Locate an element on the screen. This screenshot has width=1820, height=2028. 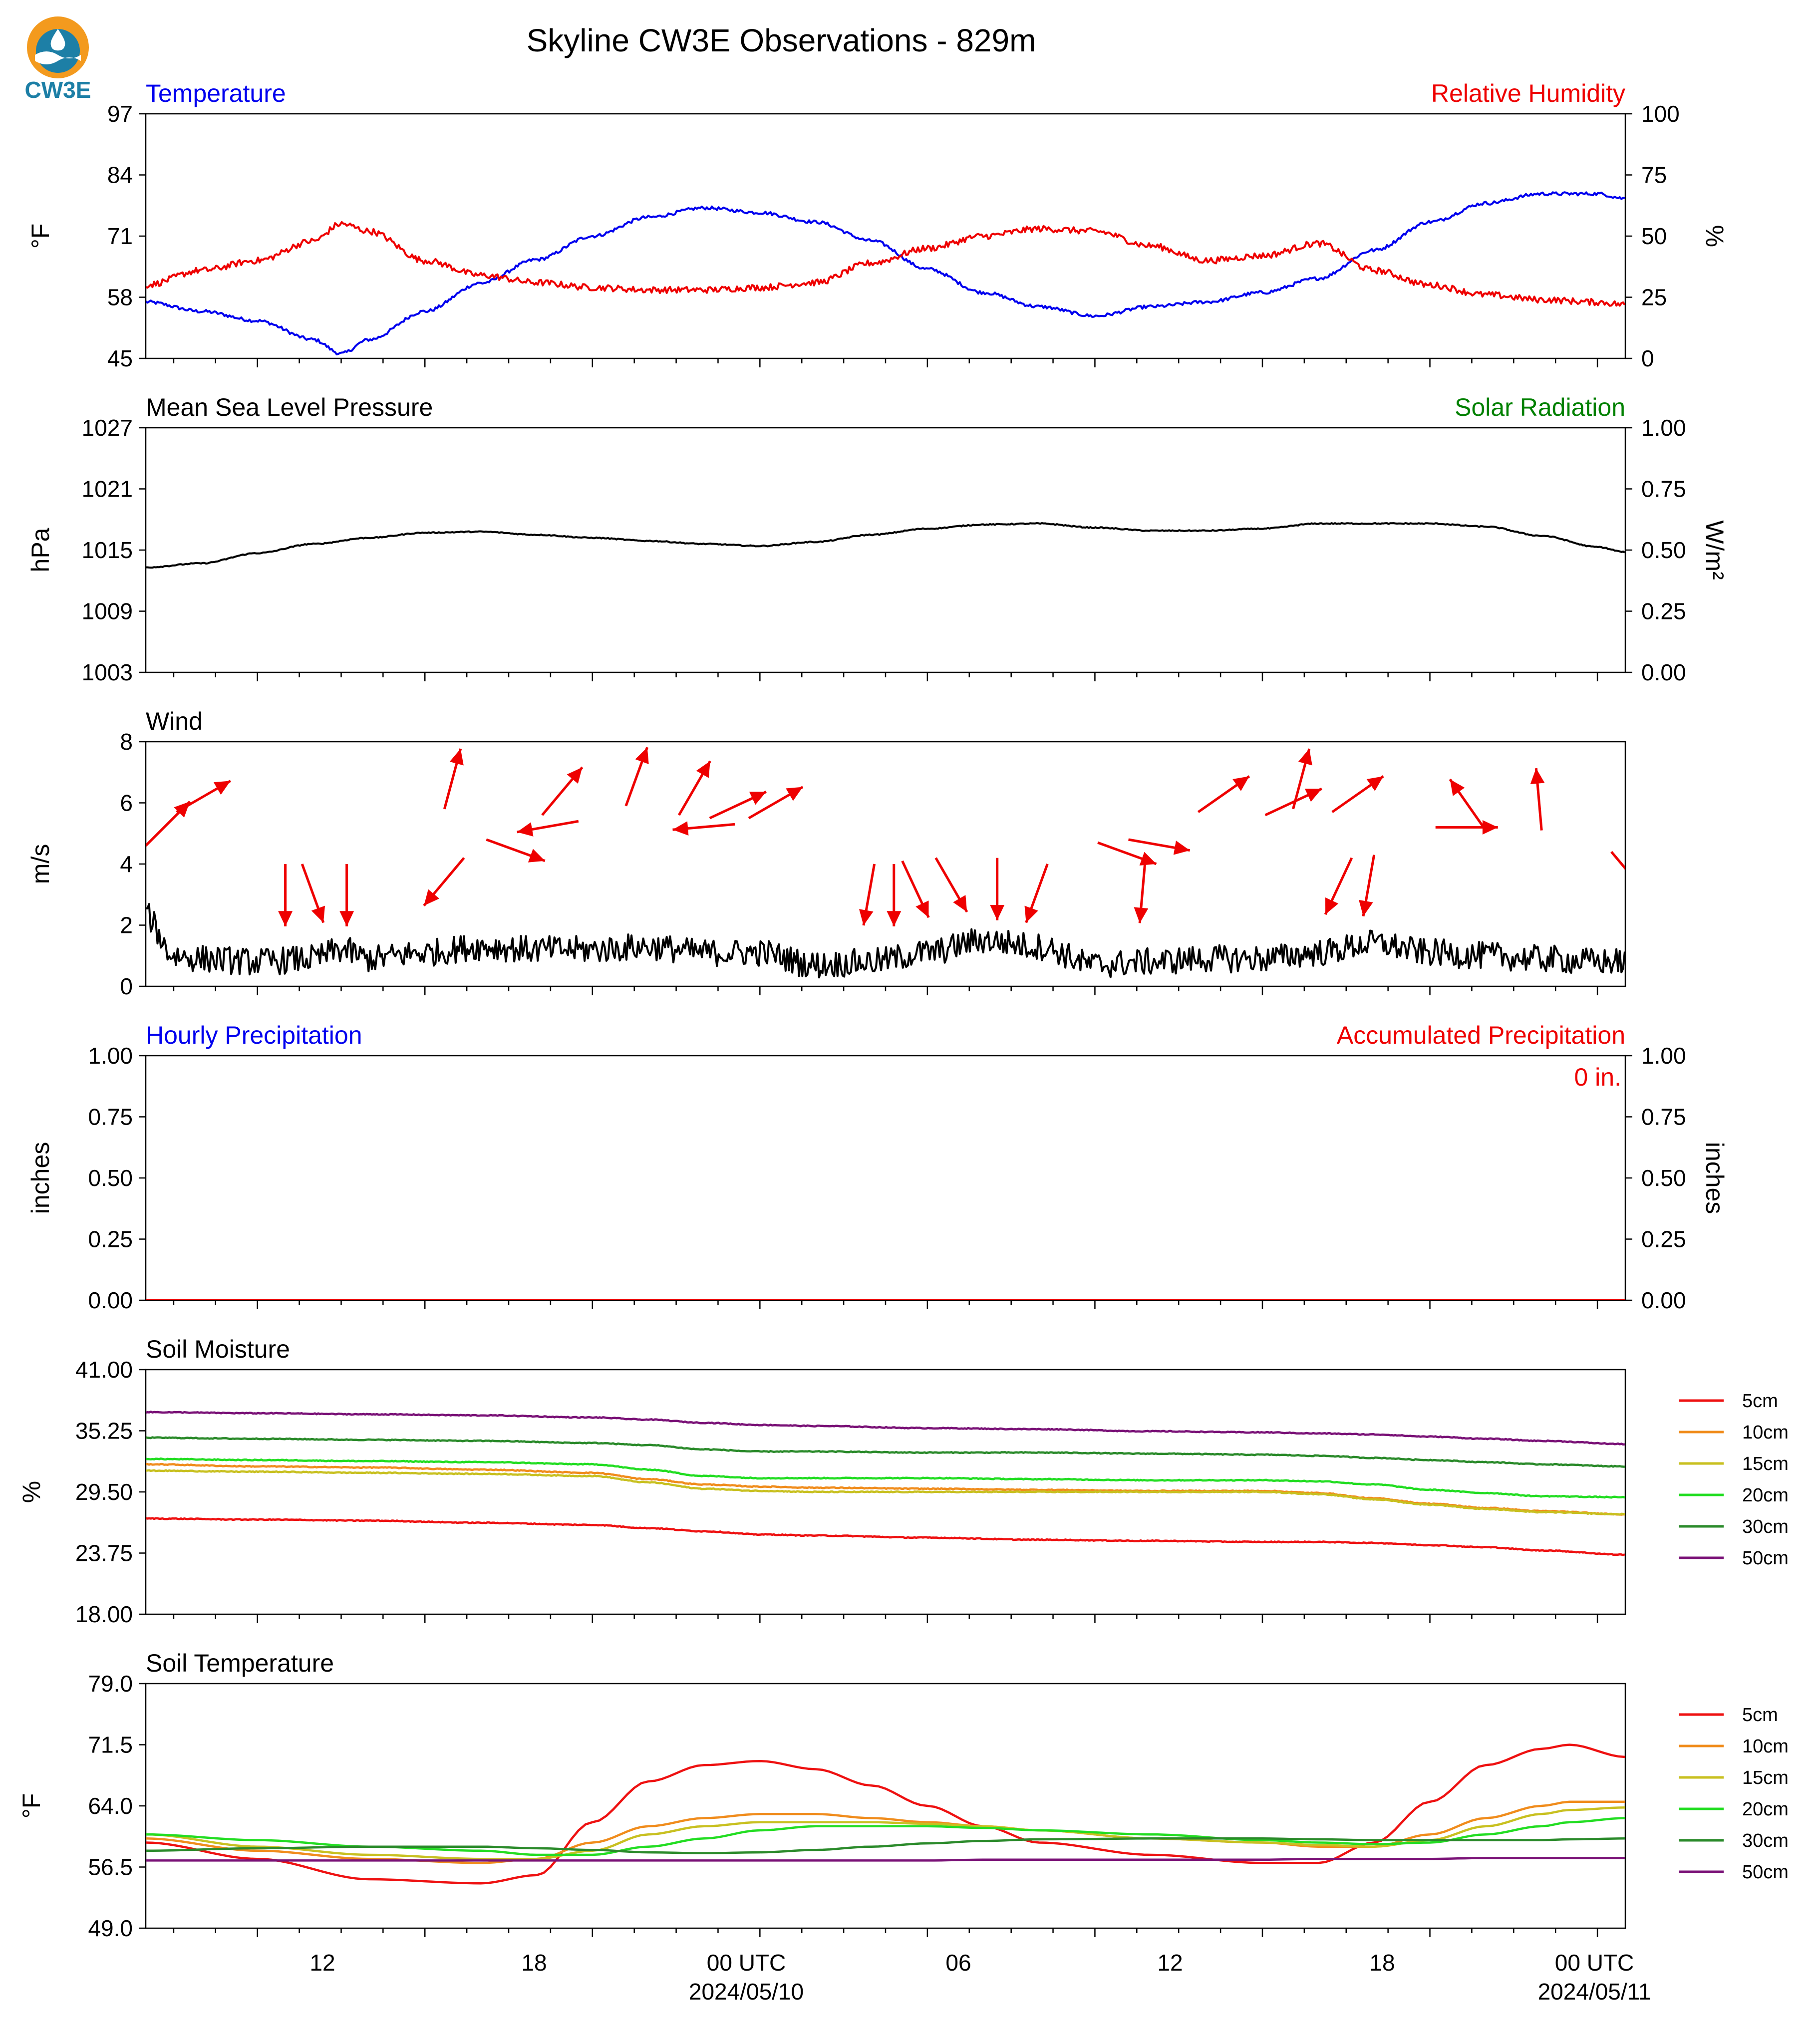
panel-title-left: Hourly Precipitation is located at coordinates (254, 1035).